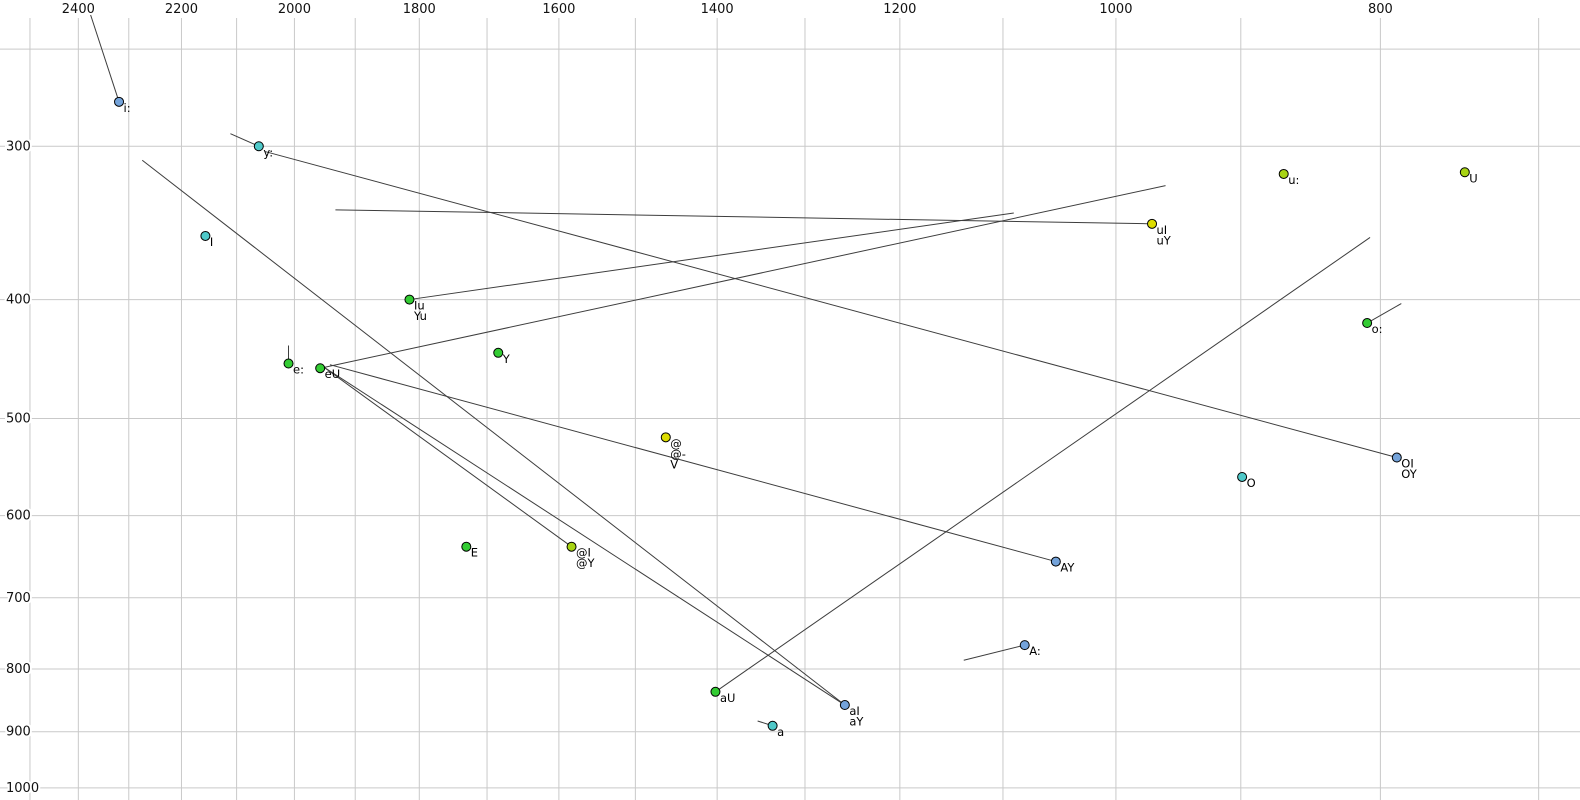  I want to click on y-tick-label: 1000, so click(22, 788).